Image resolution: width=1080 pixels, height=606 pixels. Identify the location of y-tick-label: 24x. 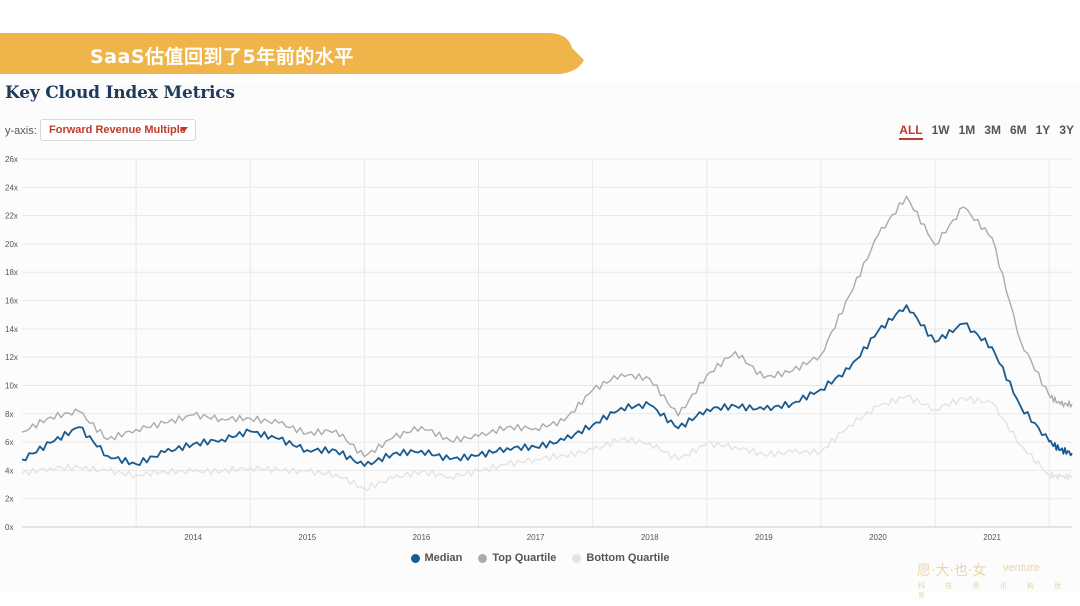
(11, 187).